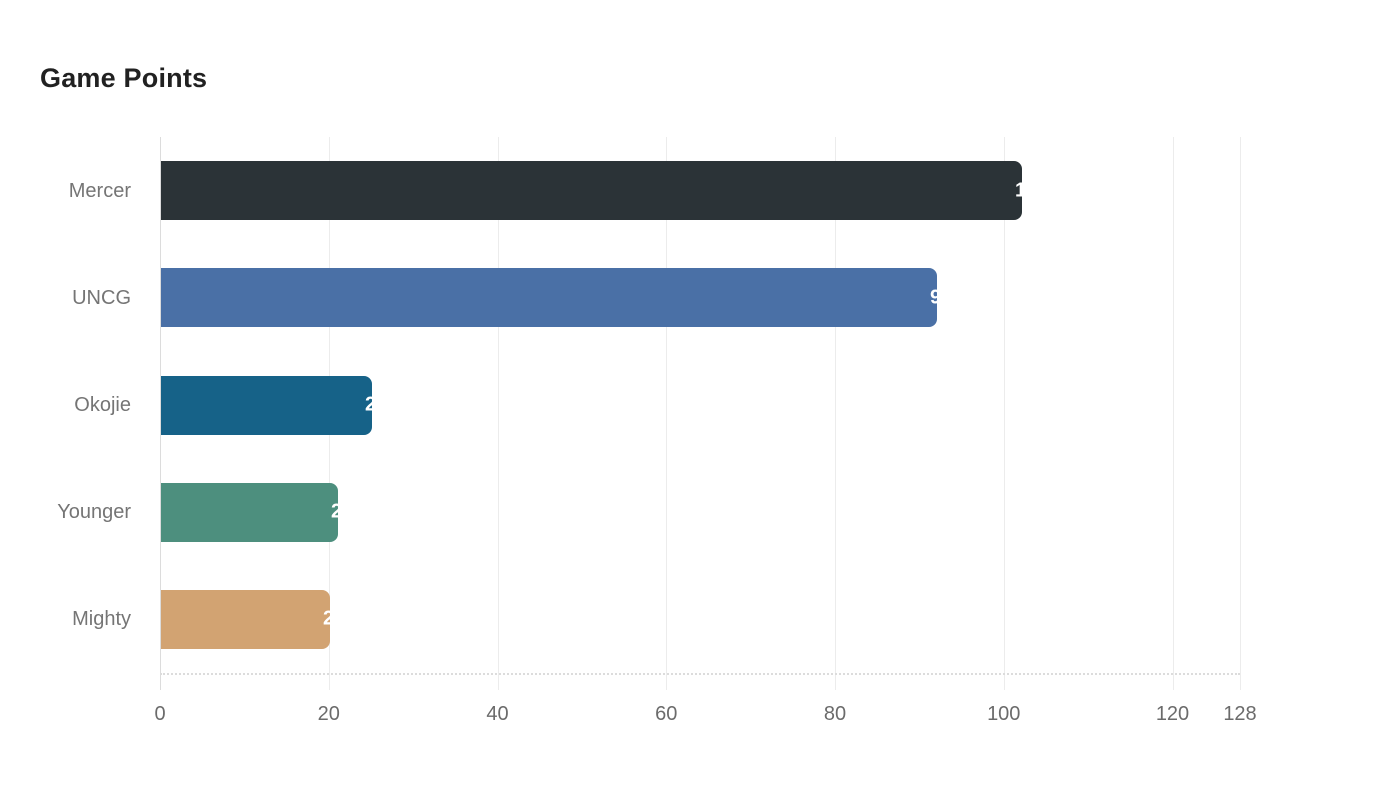 The image size is (1400, 800). I want to click on bar-okojie: 25, so click(266, 405).